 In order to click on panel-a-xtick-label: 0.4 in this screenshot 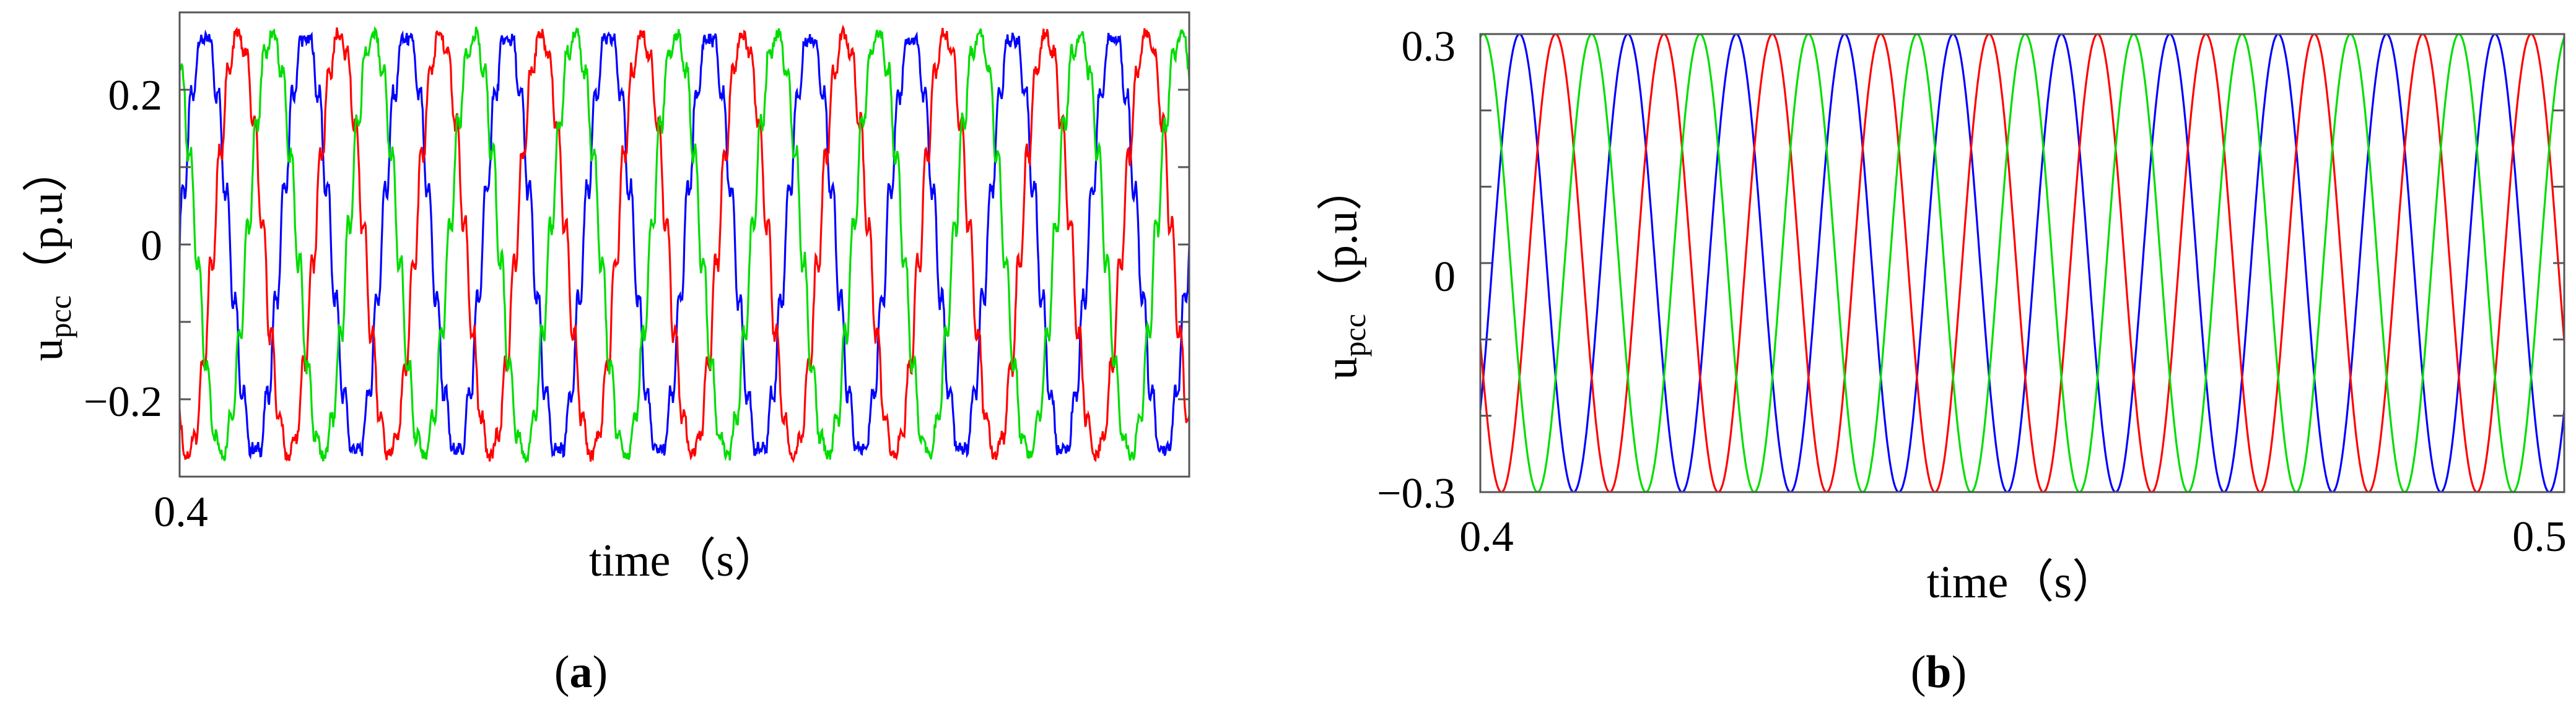, I will do `click(181, 512)`.